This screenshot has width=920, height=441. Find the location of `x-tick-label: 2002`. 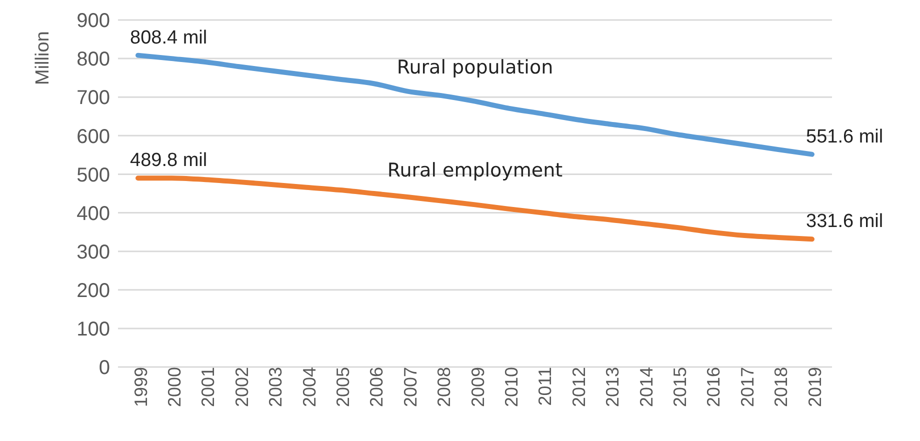

x-tick-label: 2002 is located at coordinates (242, 387).